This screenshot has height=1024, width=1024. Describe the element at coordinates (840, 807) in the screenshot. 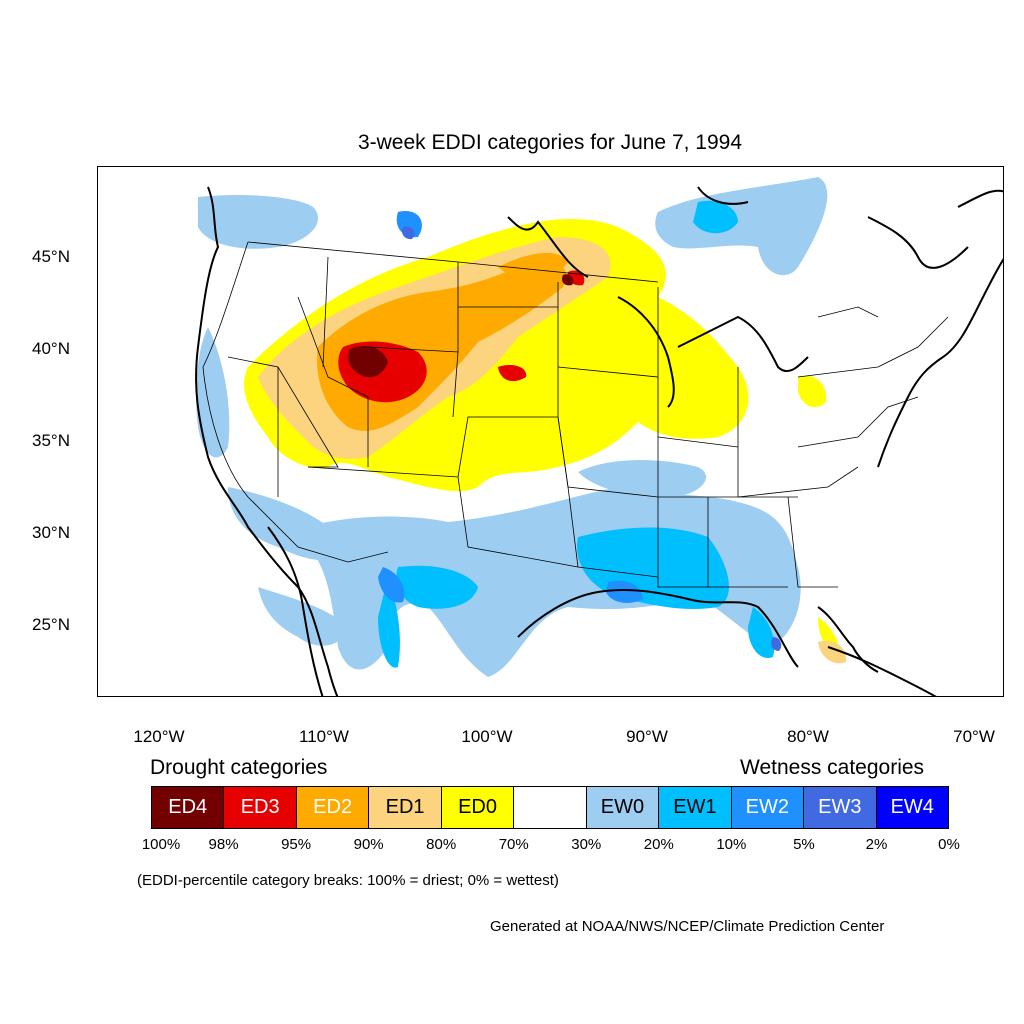

I see `legend-box-ew3: EW3` at that location.